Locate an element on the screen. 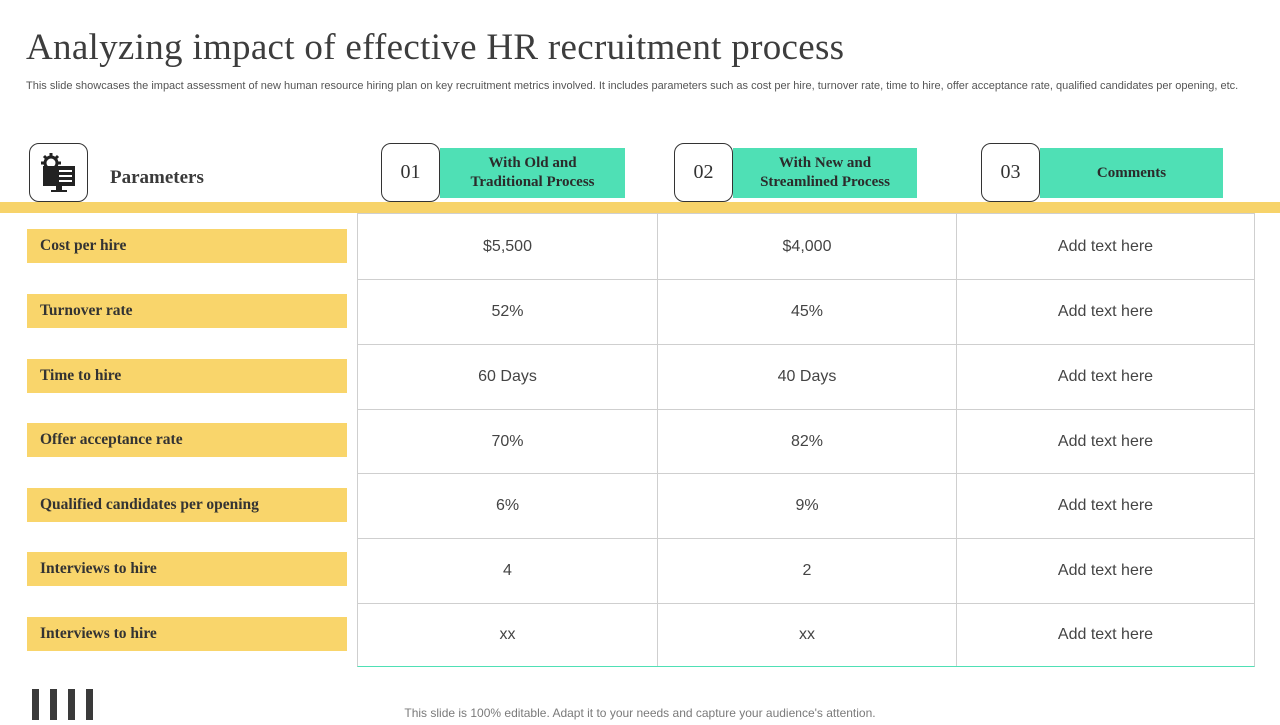 This screenshot has height=725, width=1280. table-row: 6% 9% Add text here is located at coordinates (806, 505).